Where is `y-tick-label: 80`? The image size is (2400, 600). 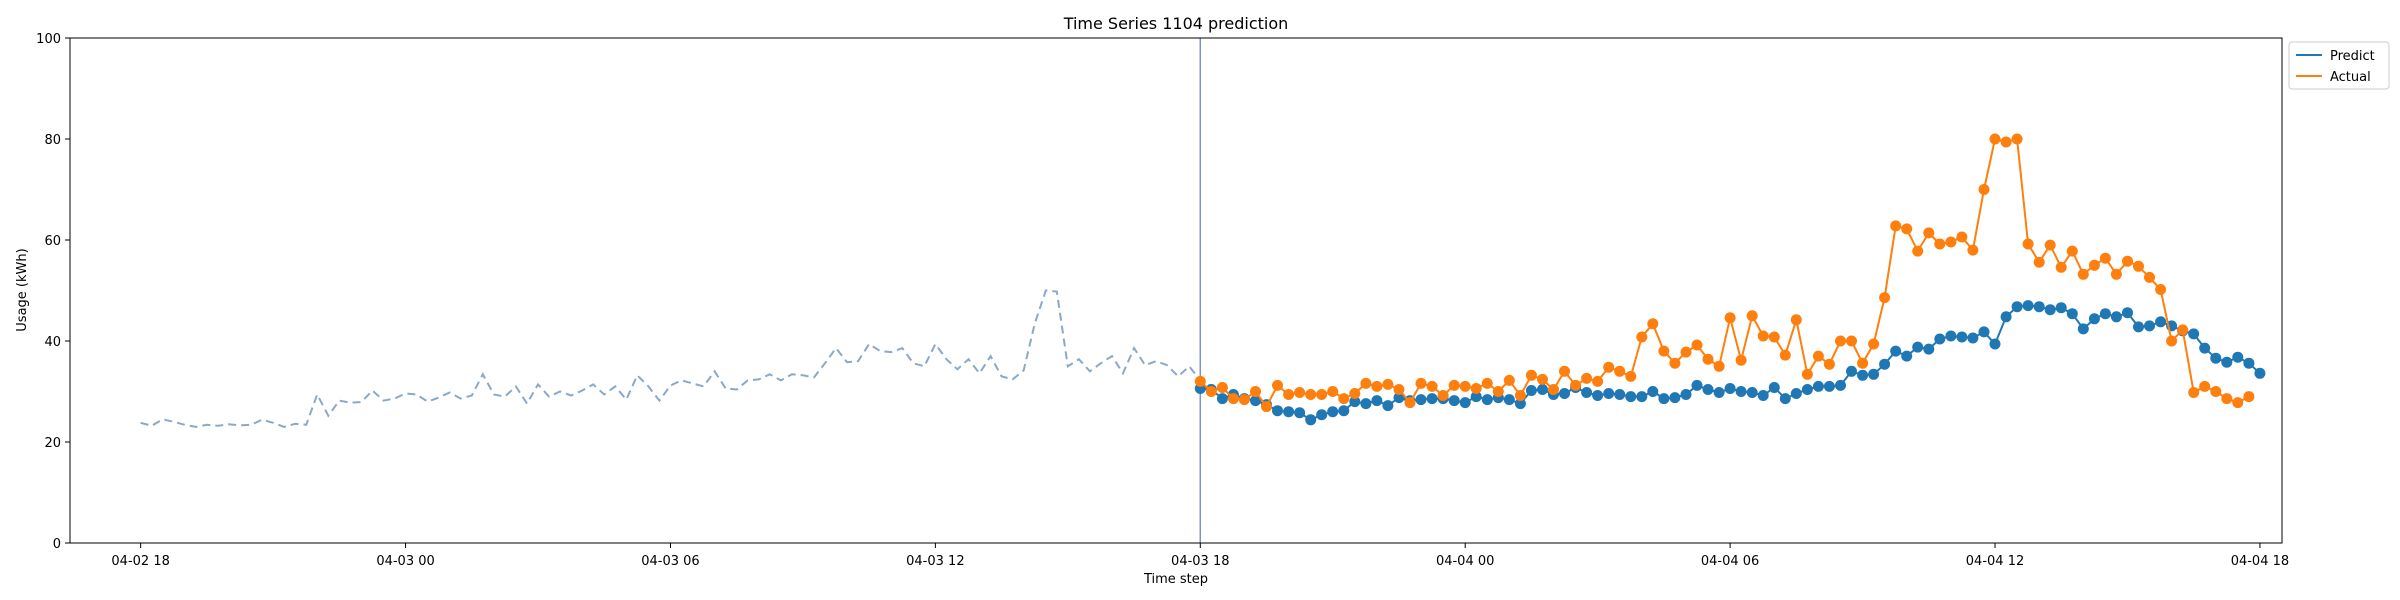
y-tick-label: 80 is located at coordinates (52, 140).